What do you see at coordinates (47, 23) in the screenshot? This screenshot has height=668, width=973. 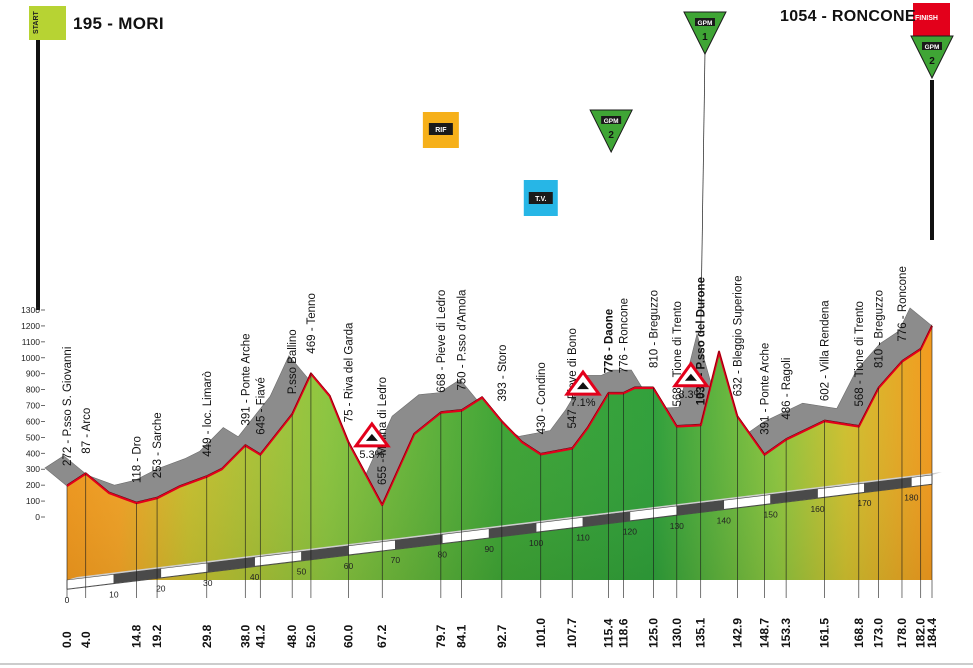 I see `start-flag: START` at bounding box center [47, 23].